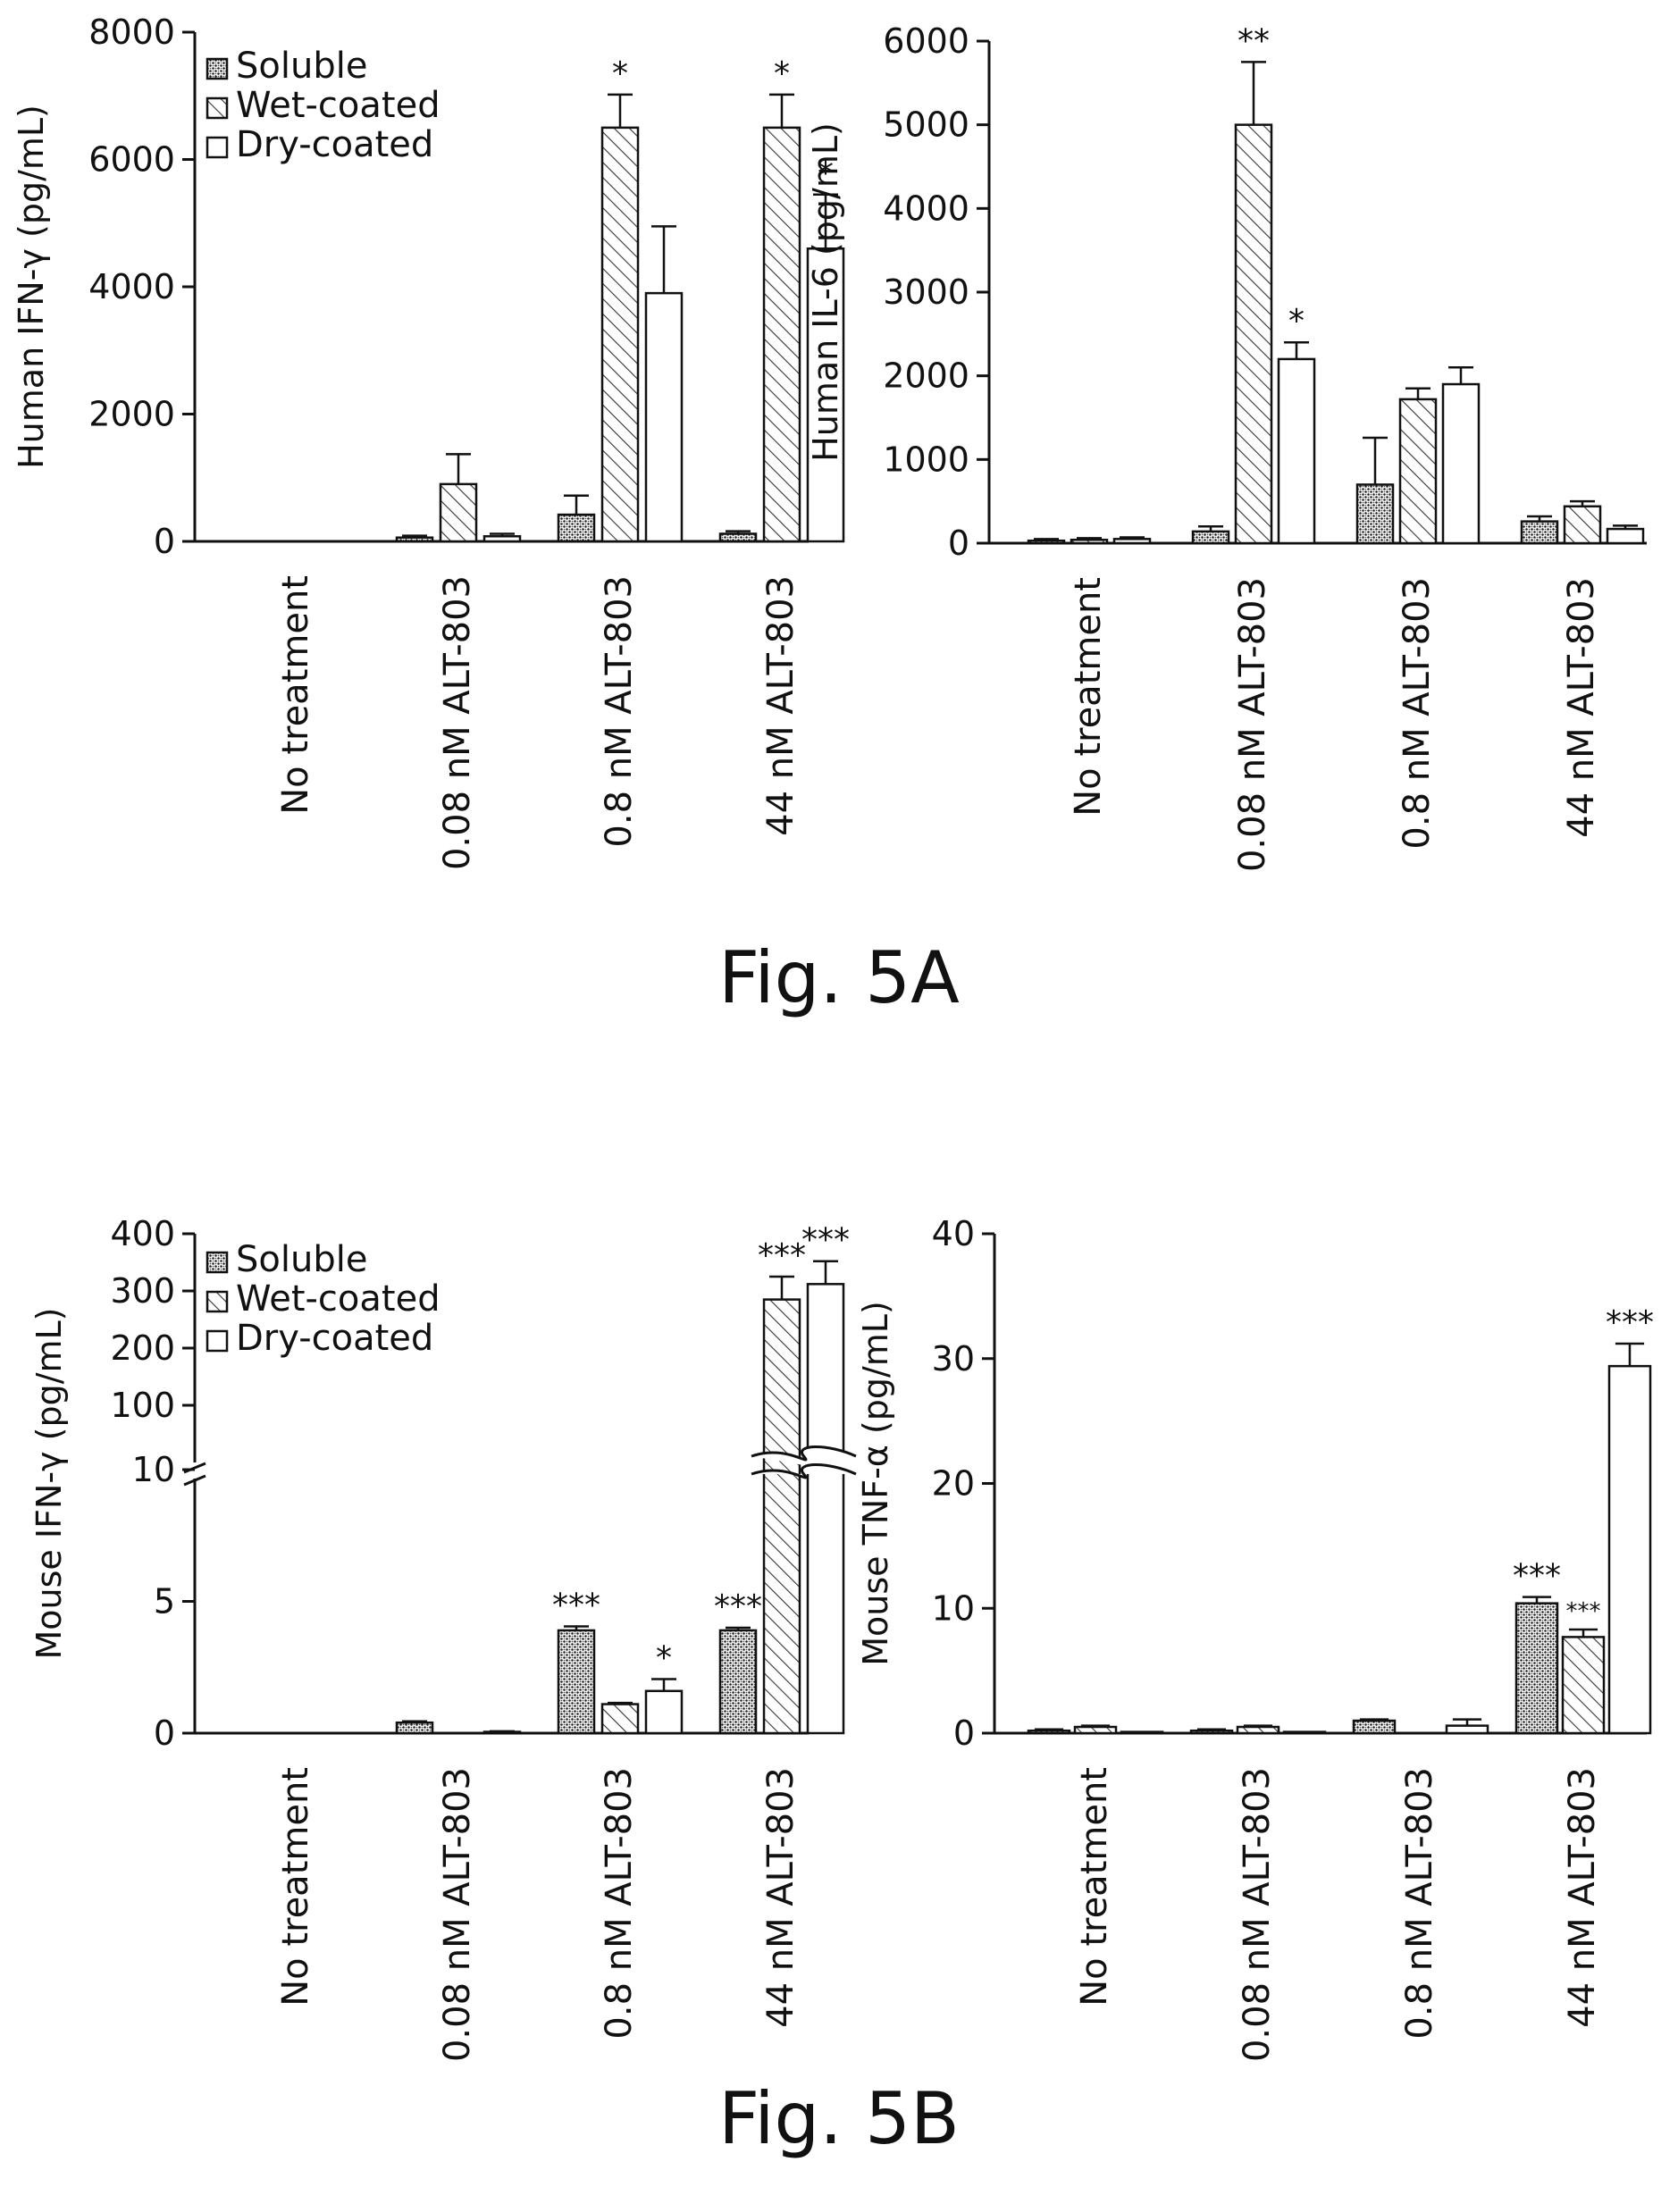 This screenshot has height=2212, width=1678. What do you see at coordinates (953, 1358) in the screenshot?
I see `y-tick-label: 30` at bounding box center [953, 1358].